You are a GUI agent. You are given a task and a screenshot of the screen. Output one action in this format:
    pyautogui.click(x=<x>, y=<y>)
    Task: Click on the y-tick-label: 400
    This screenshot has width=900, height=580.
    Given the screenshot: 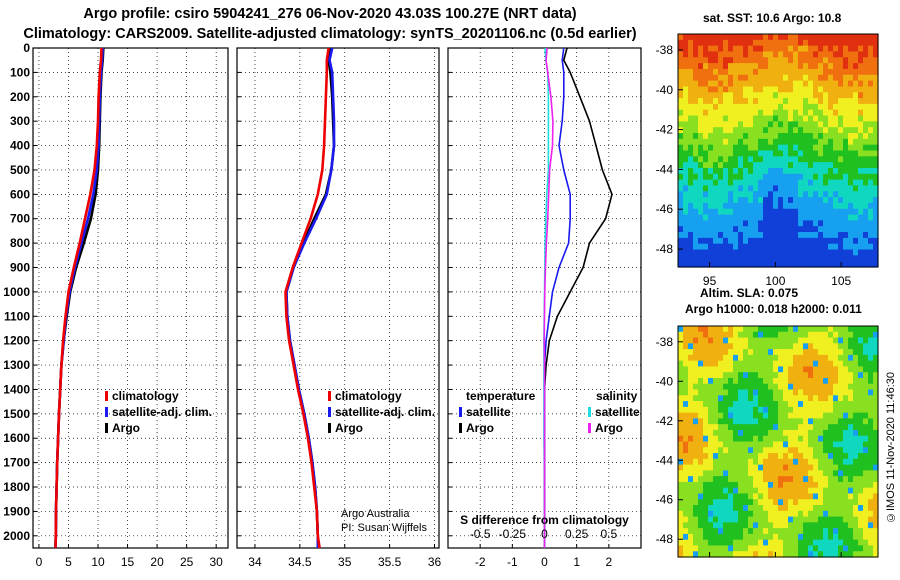 What is the action you would take?
    pyautogui.click(x=20, y=146)
    